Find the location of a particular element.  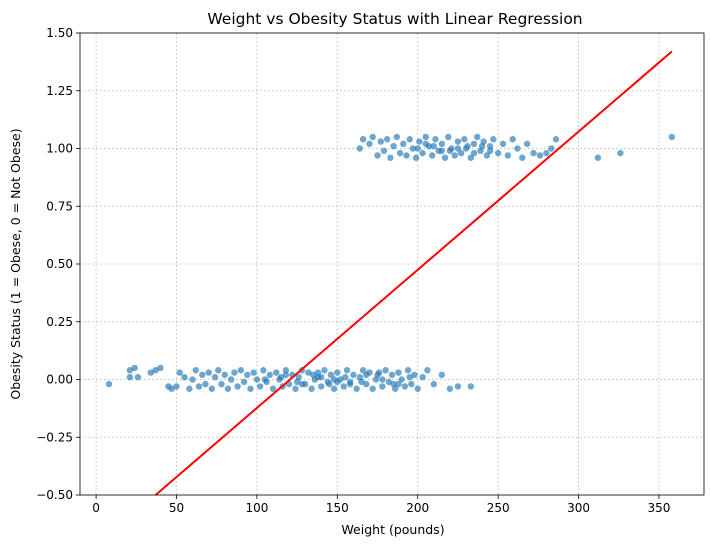

y-tick-label: 0.25 is located at coordinates (59, 322).